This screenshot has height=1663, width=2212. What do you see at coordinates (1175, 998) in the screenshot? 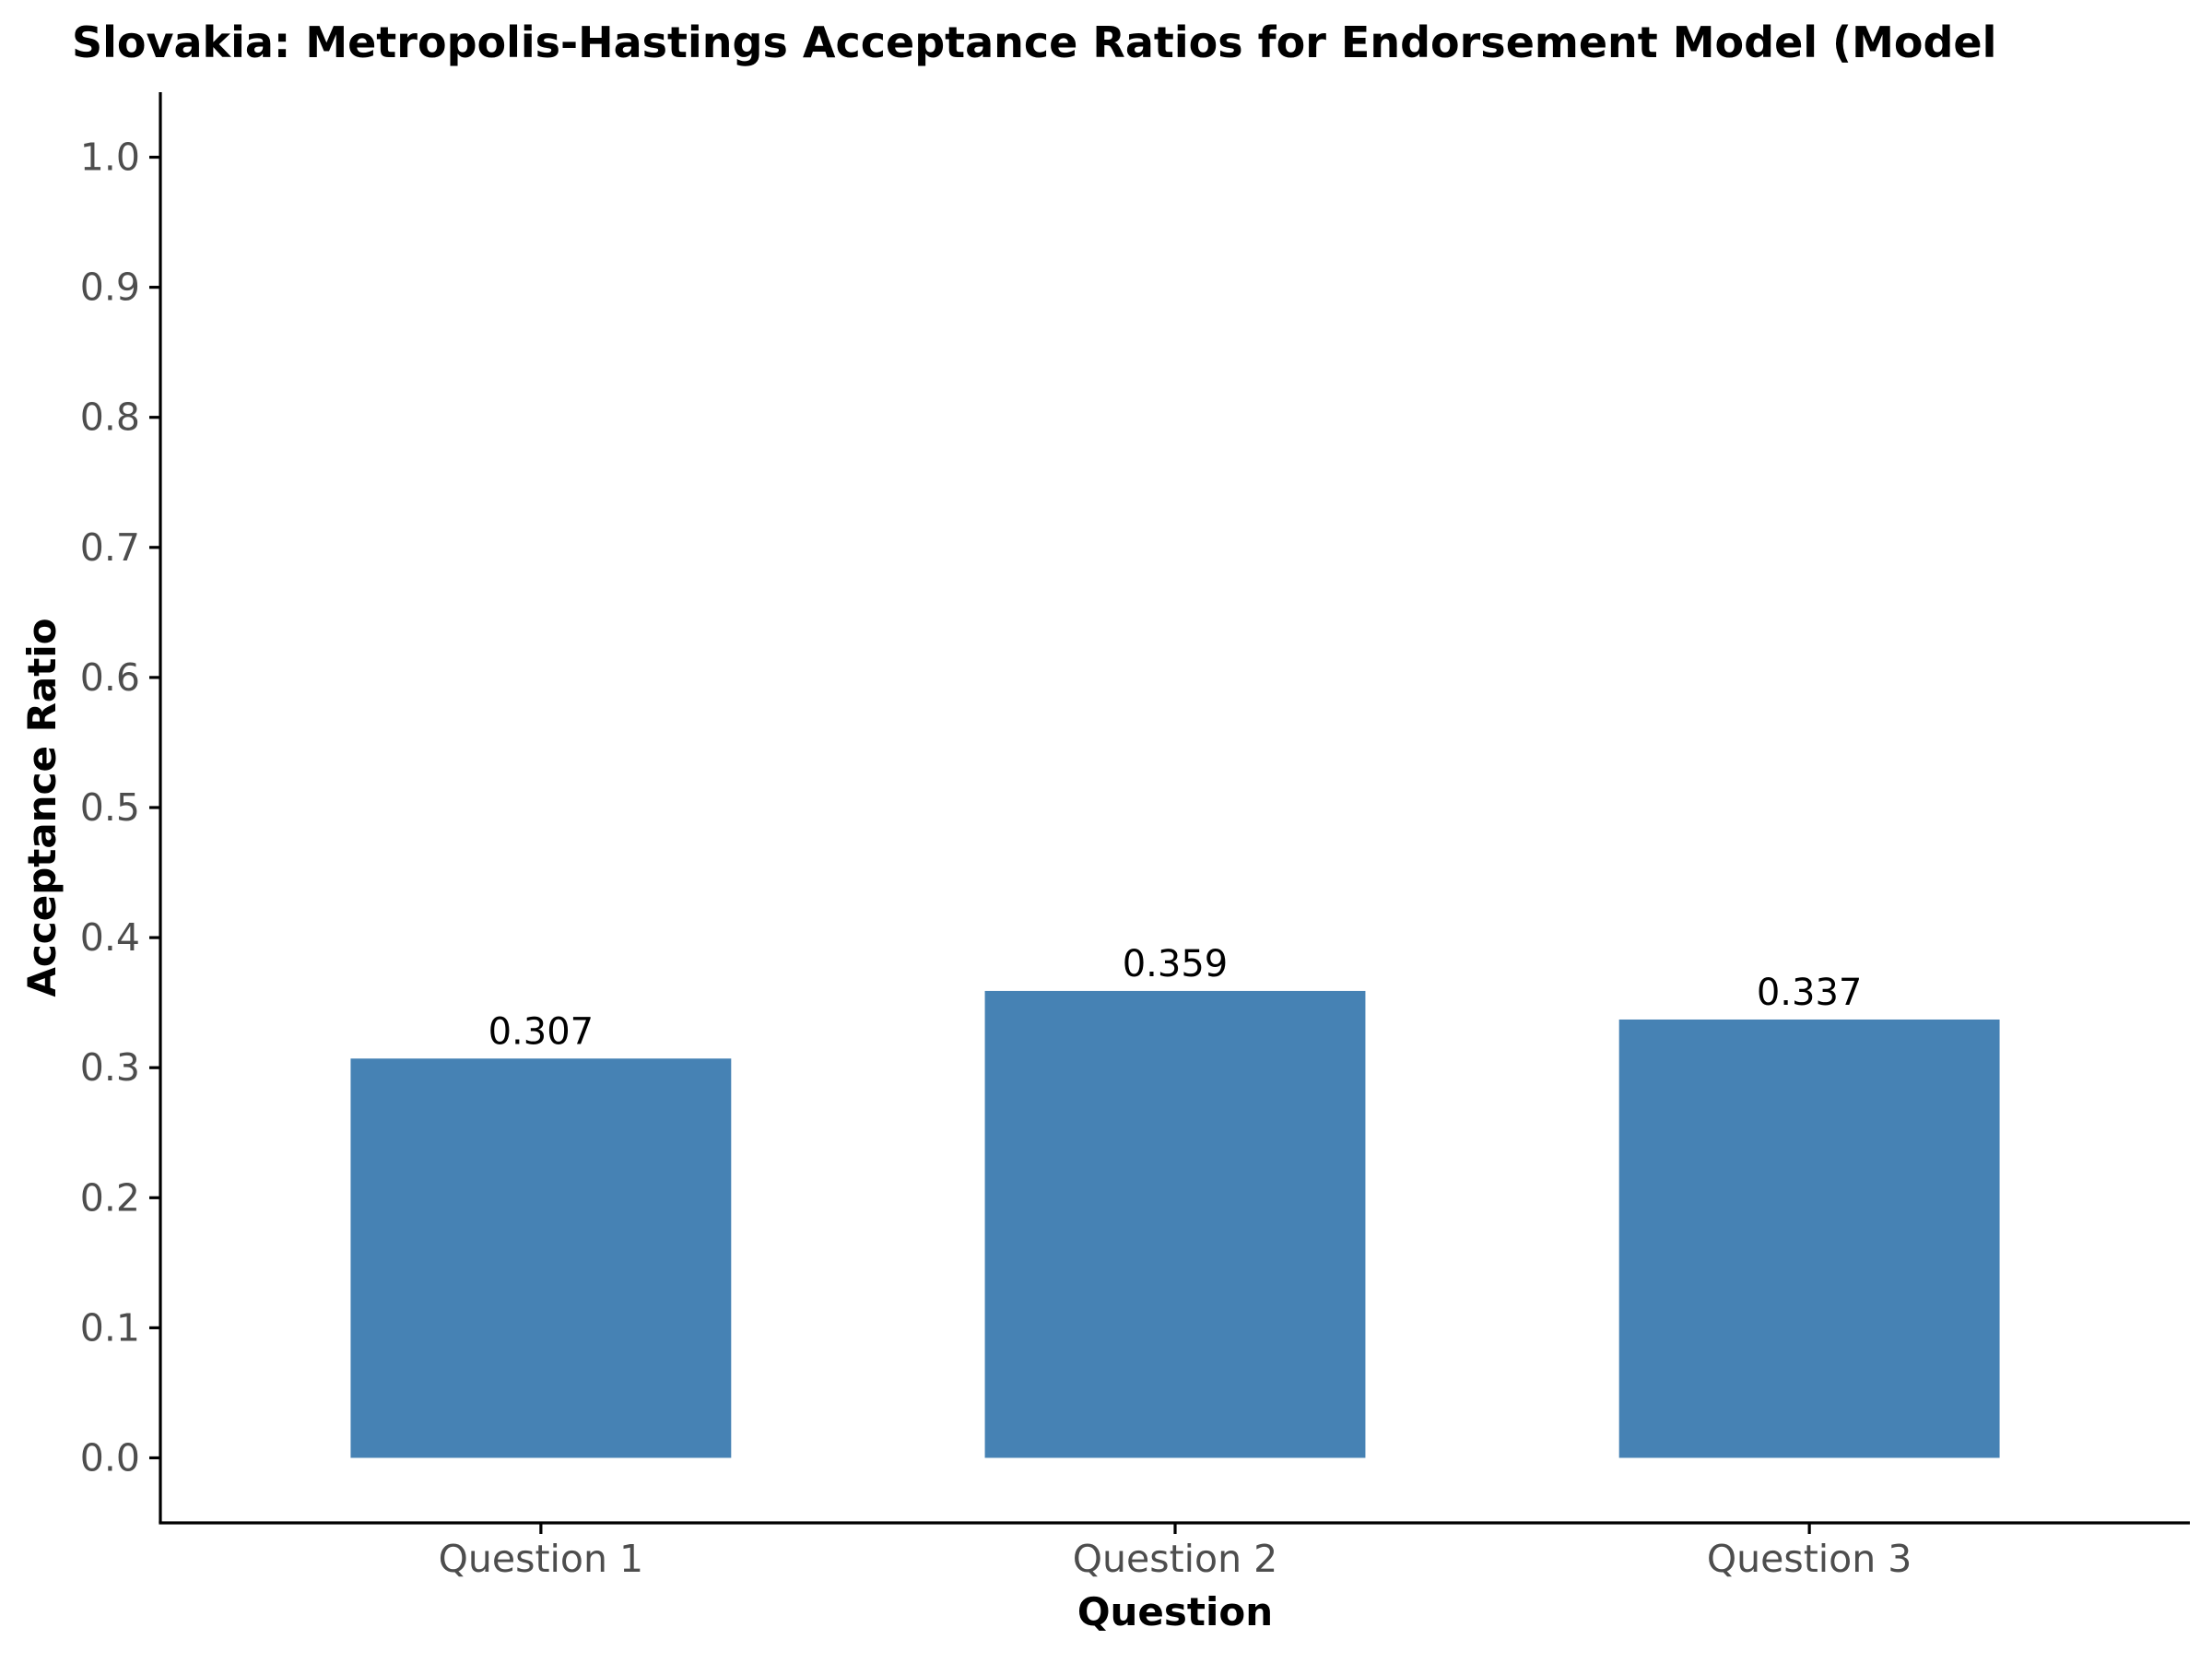
I see `data-labels: 0.307 0.359 0.337` at bounding box center [1175, 998].